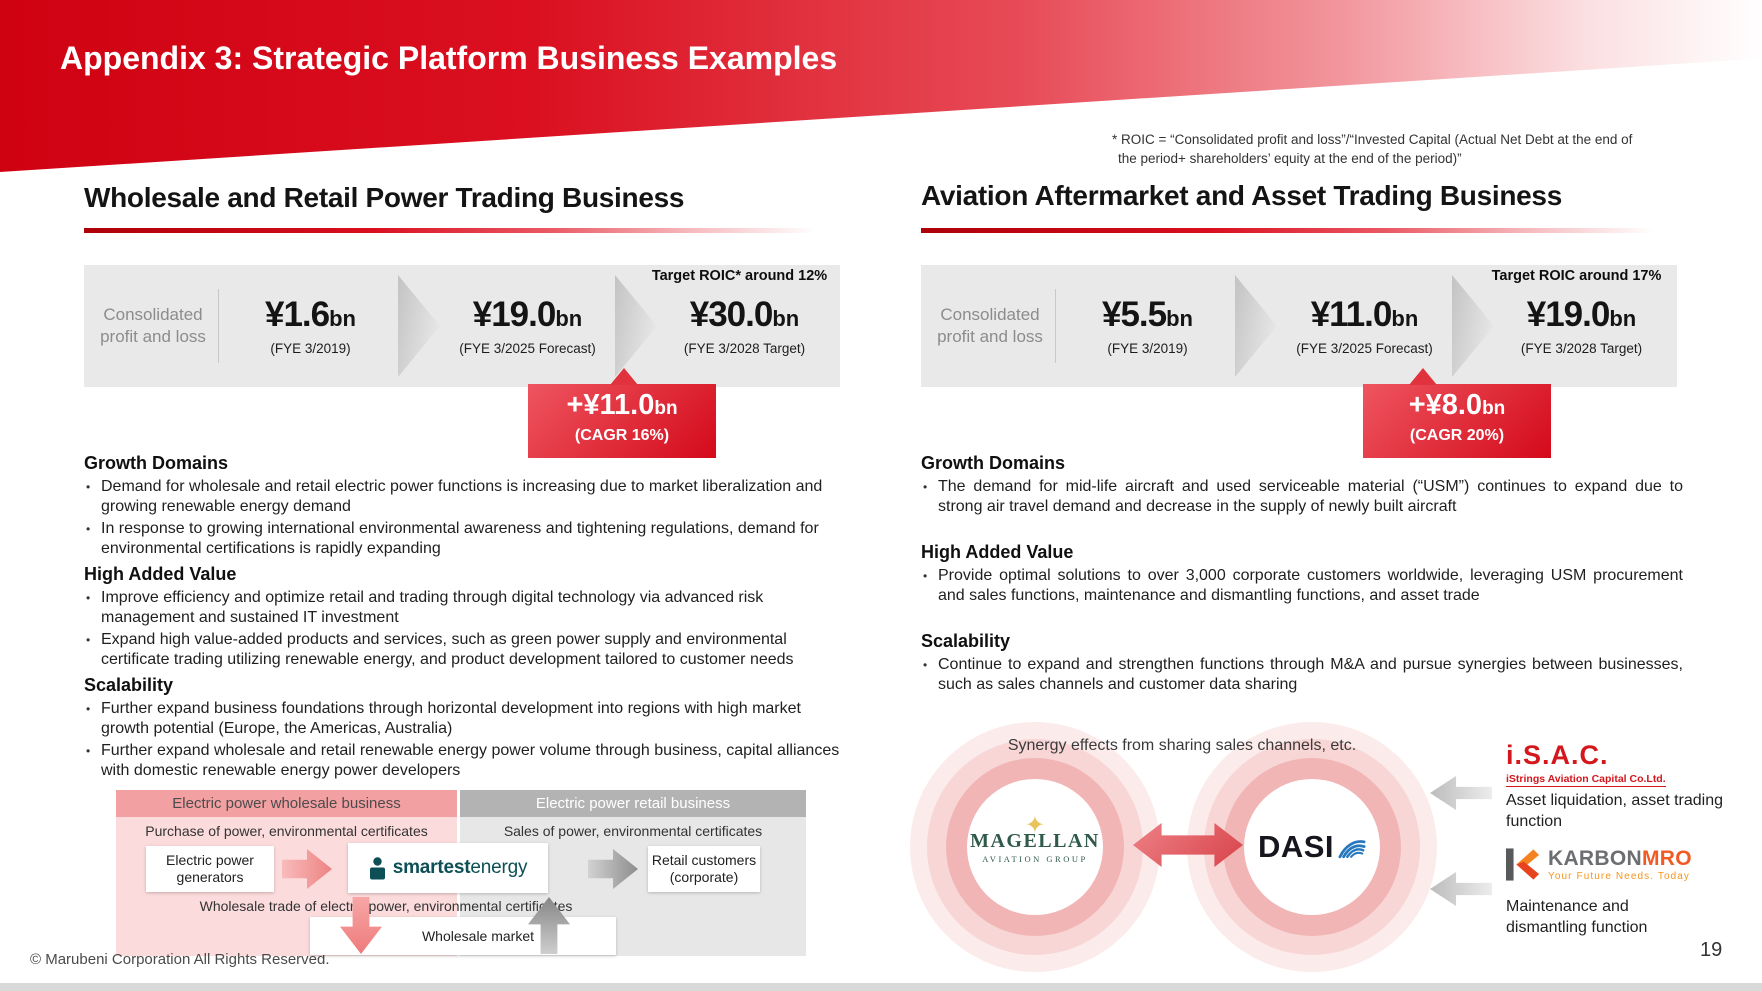  What do you see at coordinates (286, 803) in the screenshot?
I see `wholesale-business-header: Electric power wholesale business` at bounding box center [286, 803].